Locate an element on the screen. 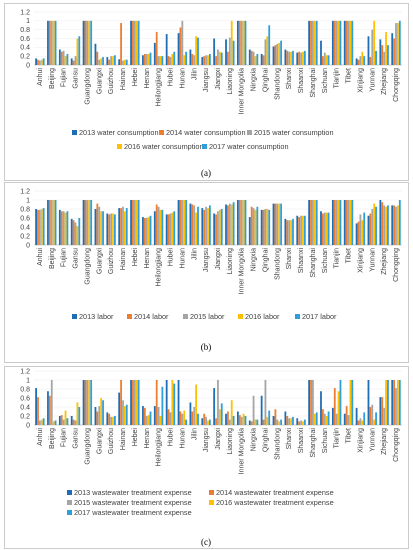  x-tick-label: Jiangxi is located at coordinates (218, 439).